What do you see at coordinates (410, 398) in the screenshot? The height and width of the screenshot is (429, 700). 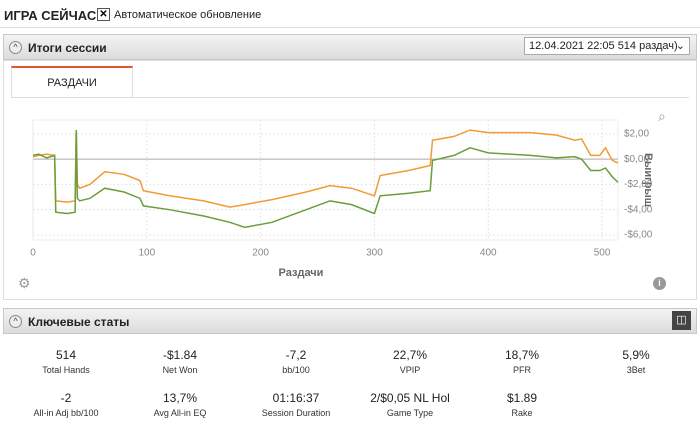 I see `stat-value: 2/$0,05 NL Hol` at bounding box center [410, 398].